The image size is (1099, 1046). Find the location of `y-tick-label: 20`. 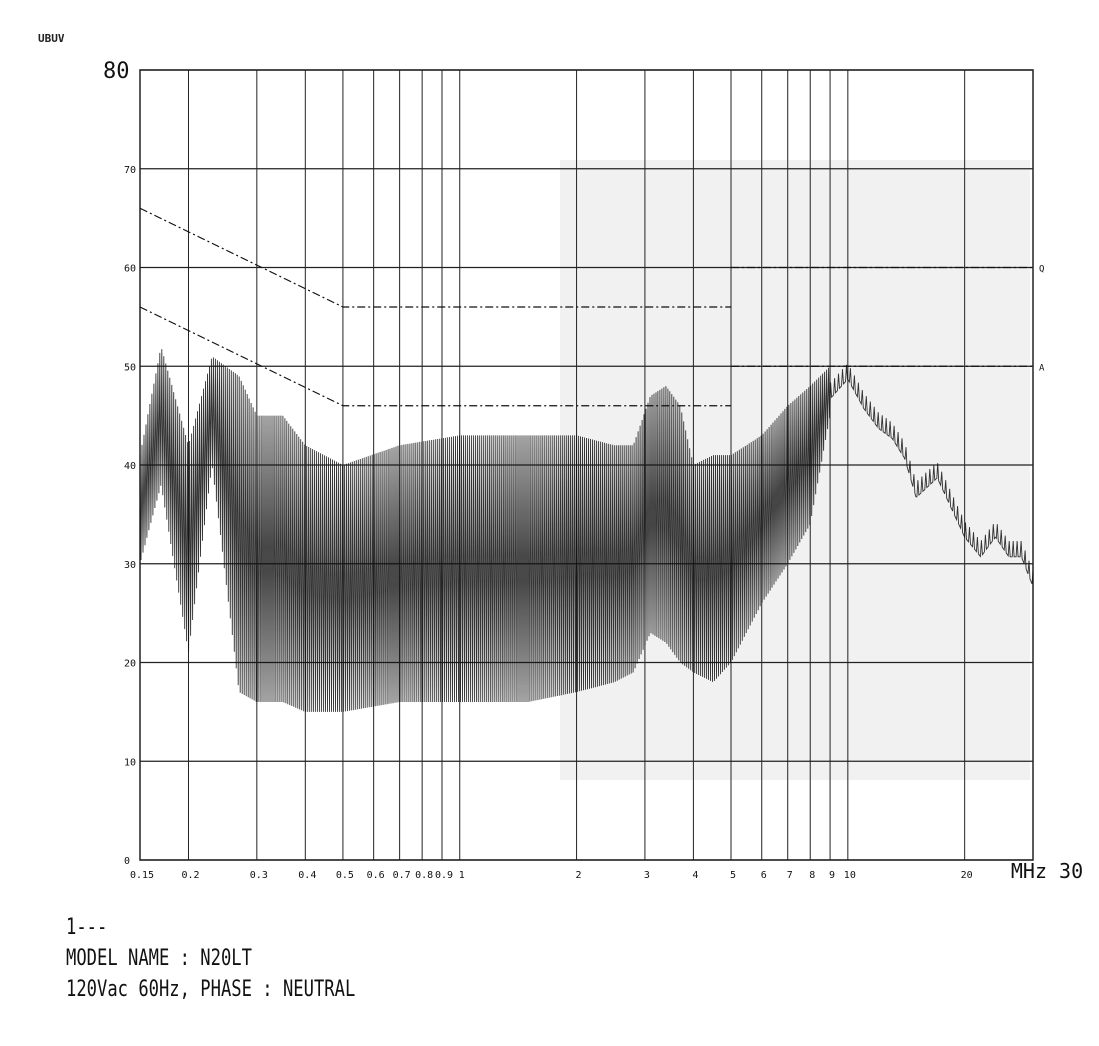

y-tick-label: 20 is located at coordinates (130, 664).